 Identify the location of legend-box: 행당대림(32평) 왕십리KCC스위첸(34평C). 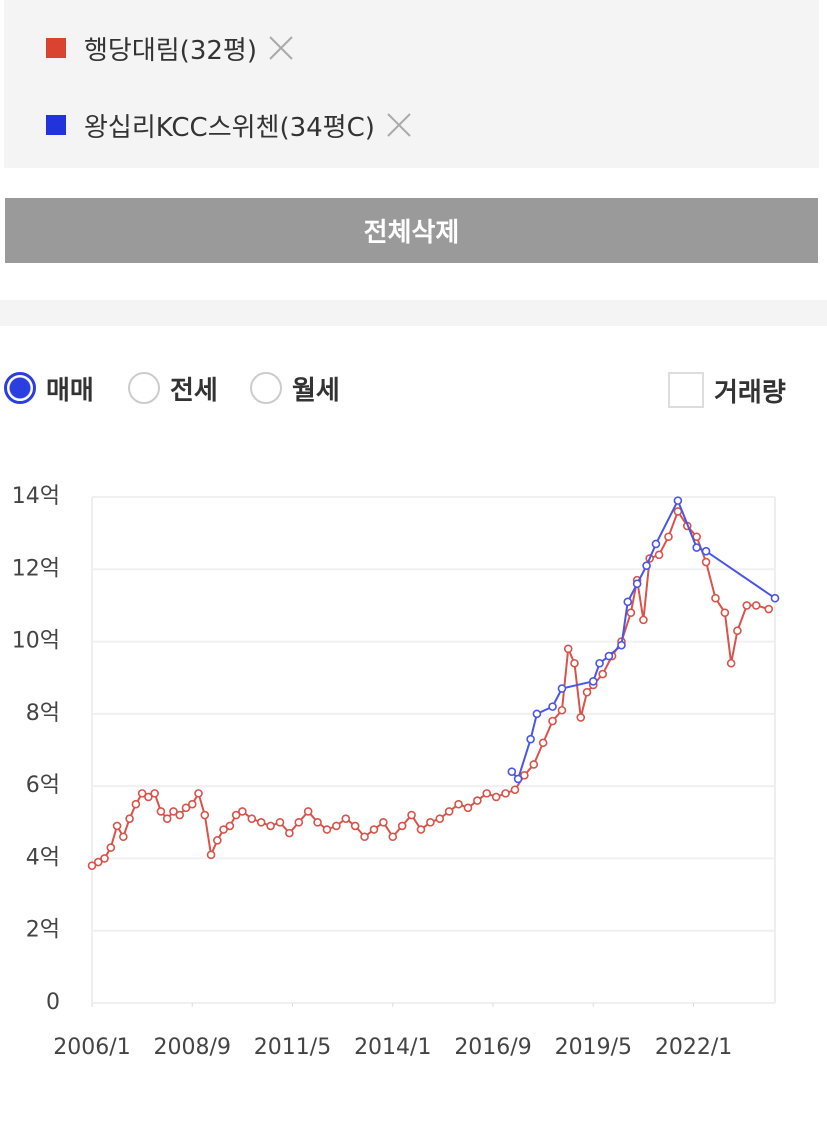
(411, 84).